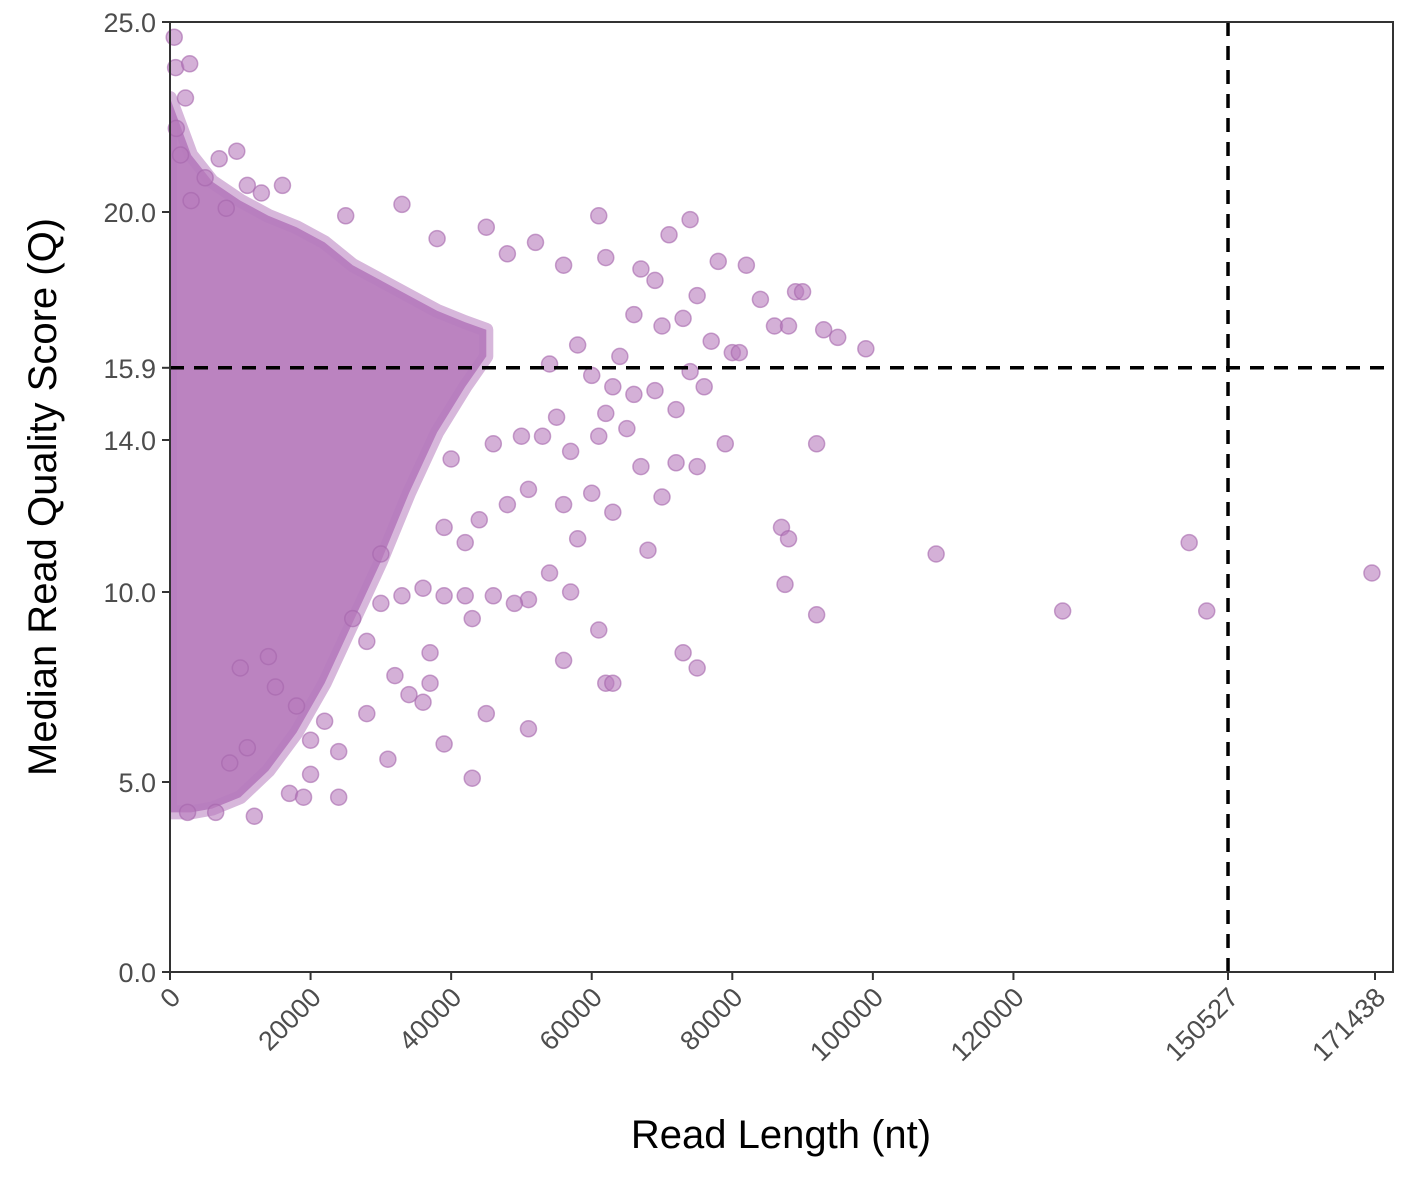  I want to click on y-axis-title: Median Read Quality Score (Q), so click(43, 497).